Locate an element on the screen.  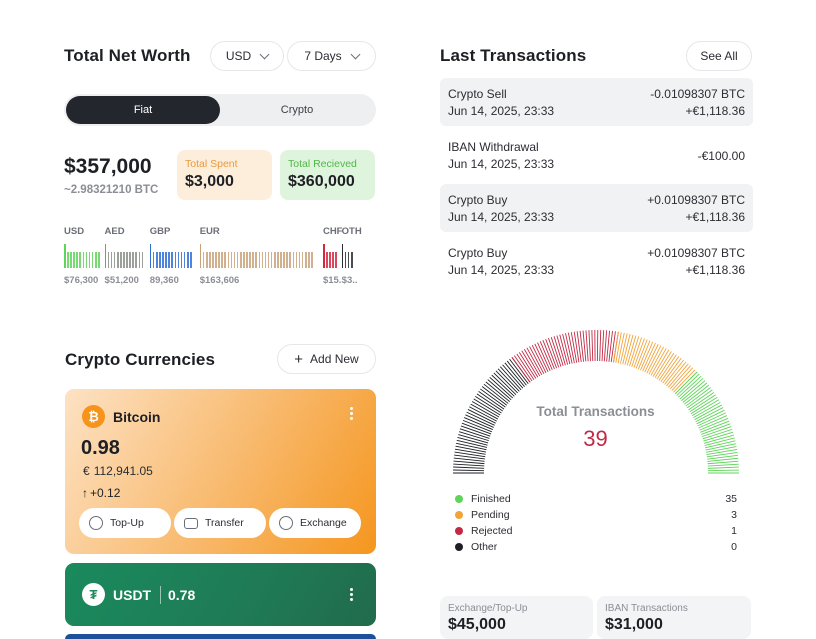
bitcoin-icon: ₿ is located at coordinates (93, 416).